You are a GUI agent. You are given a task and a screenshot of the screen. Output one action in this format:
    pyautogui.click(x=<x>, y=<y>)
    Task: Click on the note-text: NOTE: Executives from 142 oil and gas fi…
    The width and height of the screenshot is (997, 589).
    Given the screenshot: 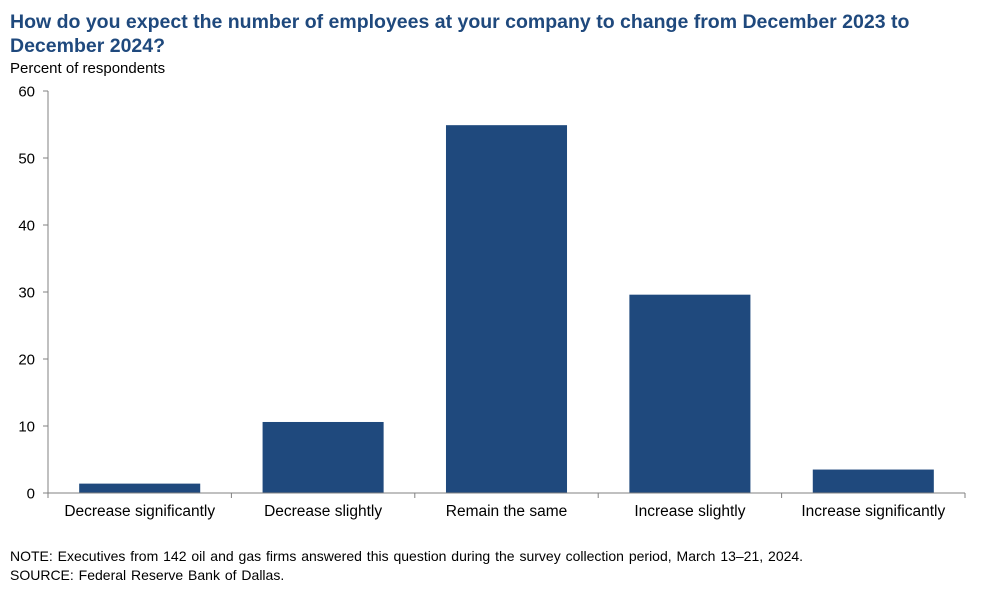 What is the action you would take?
    pyautogui.click(x=407, y=556)
    